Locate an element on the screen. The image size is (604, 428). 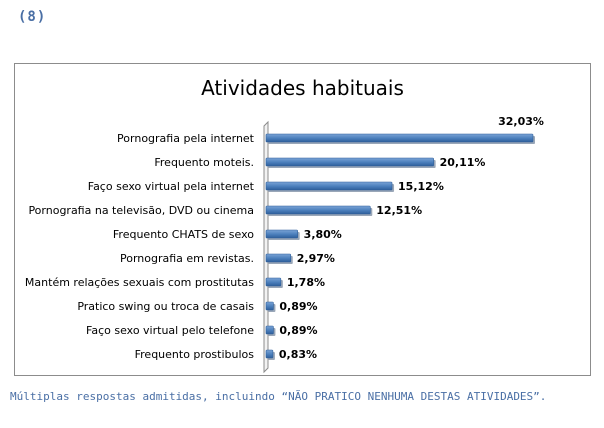
category-label: Pornografia pela internet is located at coordinates (186, 138).